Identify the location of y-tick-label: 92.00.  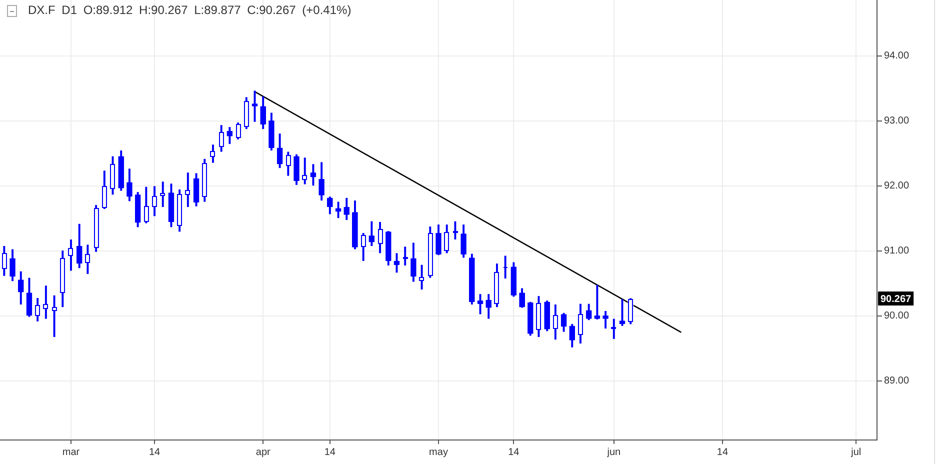
(897, 186).